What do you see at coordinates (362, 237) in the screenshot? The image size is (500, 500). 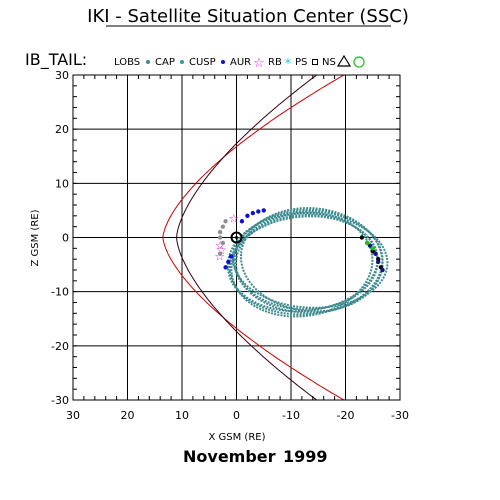 I see `marker-ns` at bounding box center [362, 237].